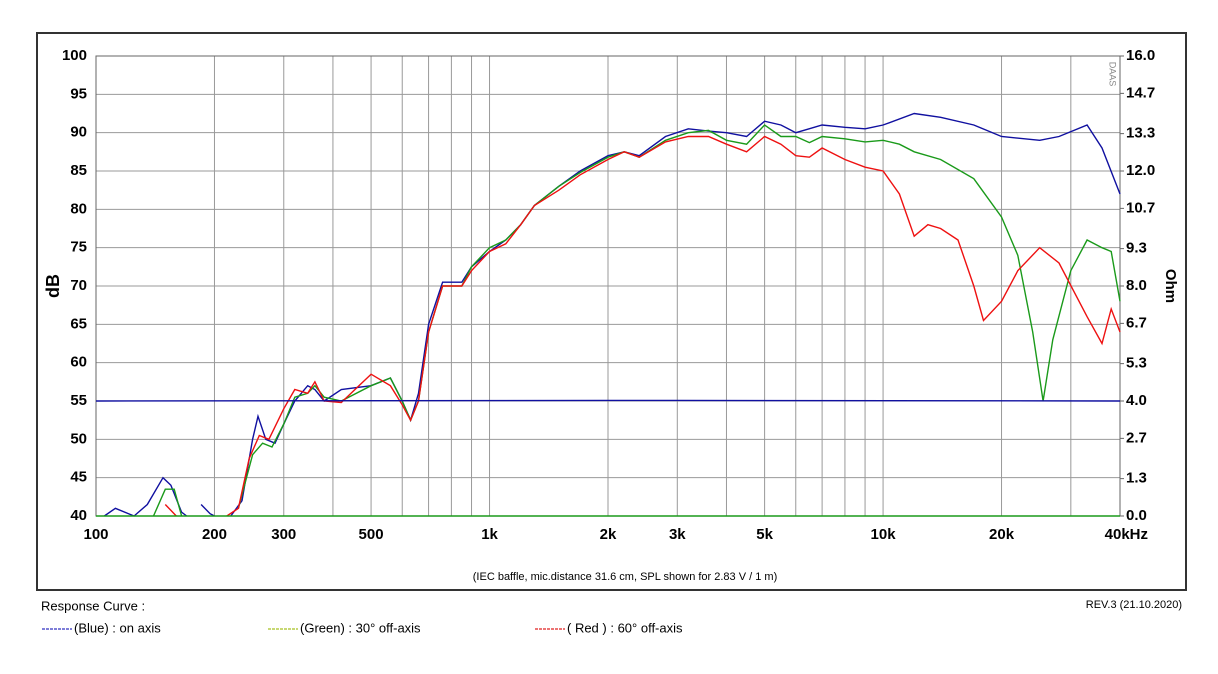 This screenshot has width=1218, height=674. I want to click on y2-tick-label: 16.0, so click(1140, 55).